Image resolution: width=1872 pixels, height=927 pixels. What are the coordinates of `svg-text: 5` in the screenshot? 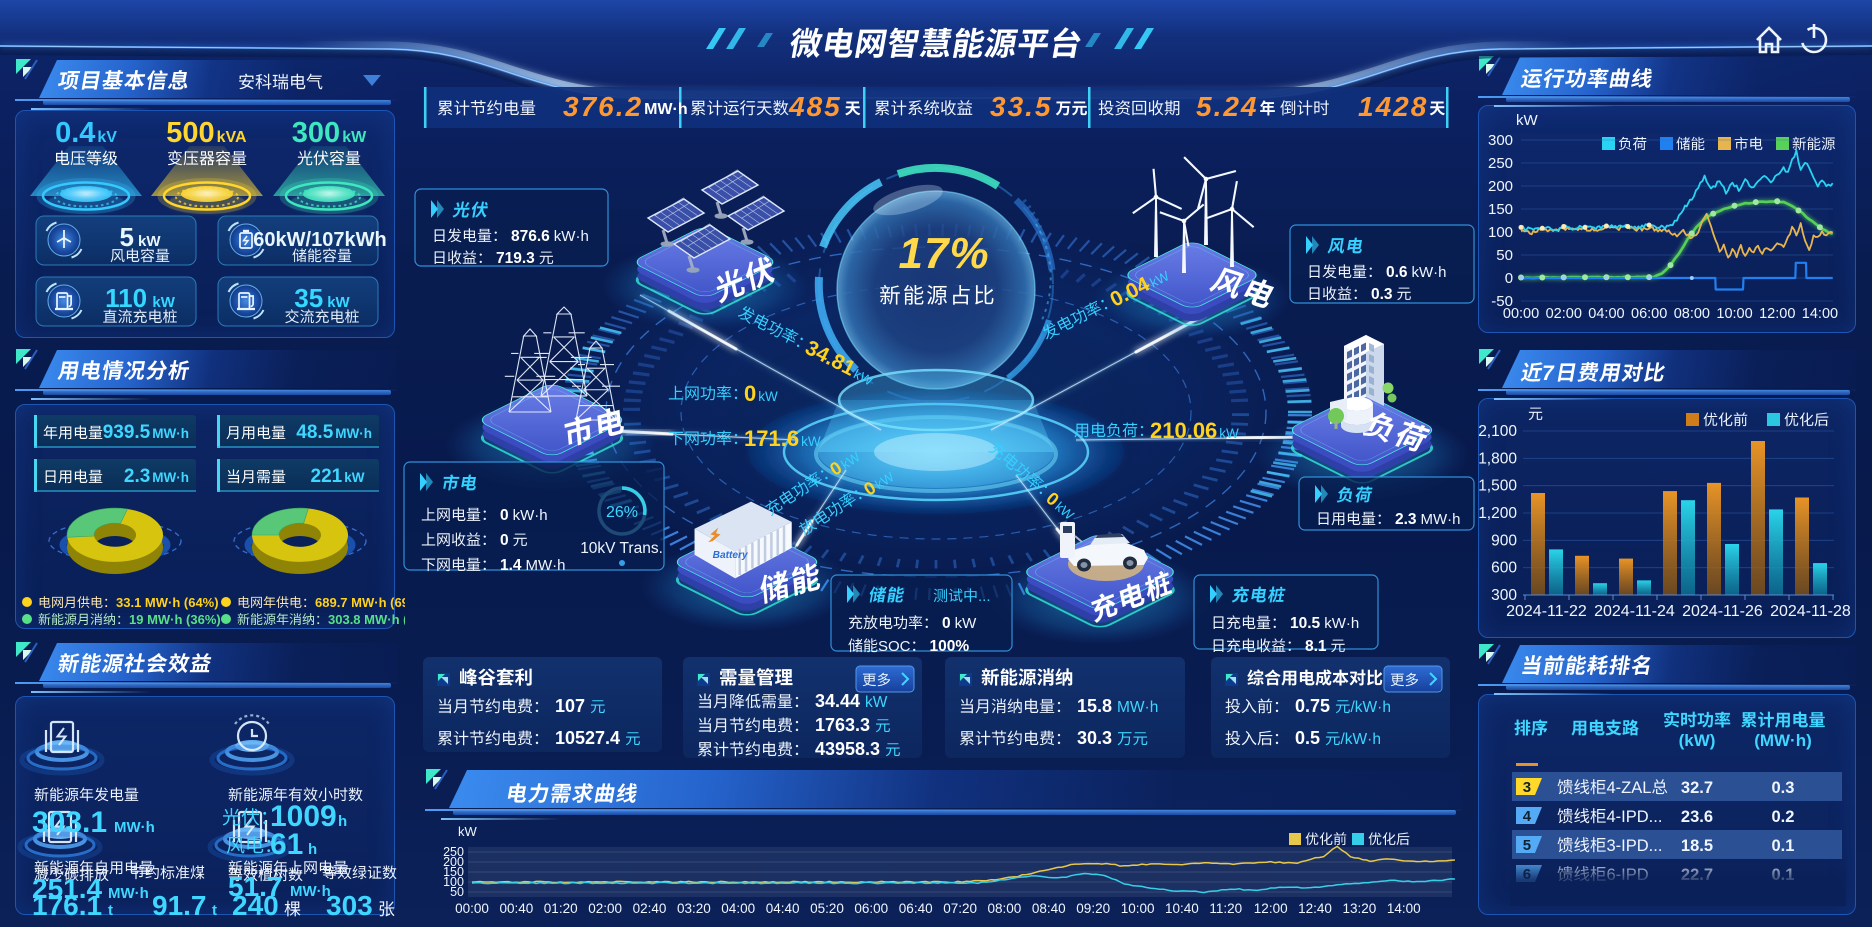 It's located at (127, 237).